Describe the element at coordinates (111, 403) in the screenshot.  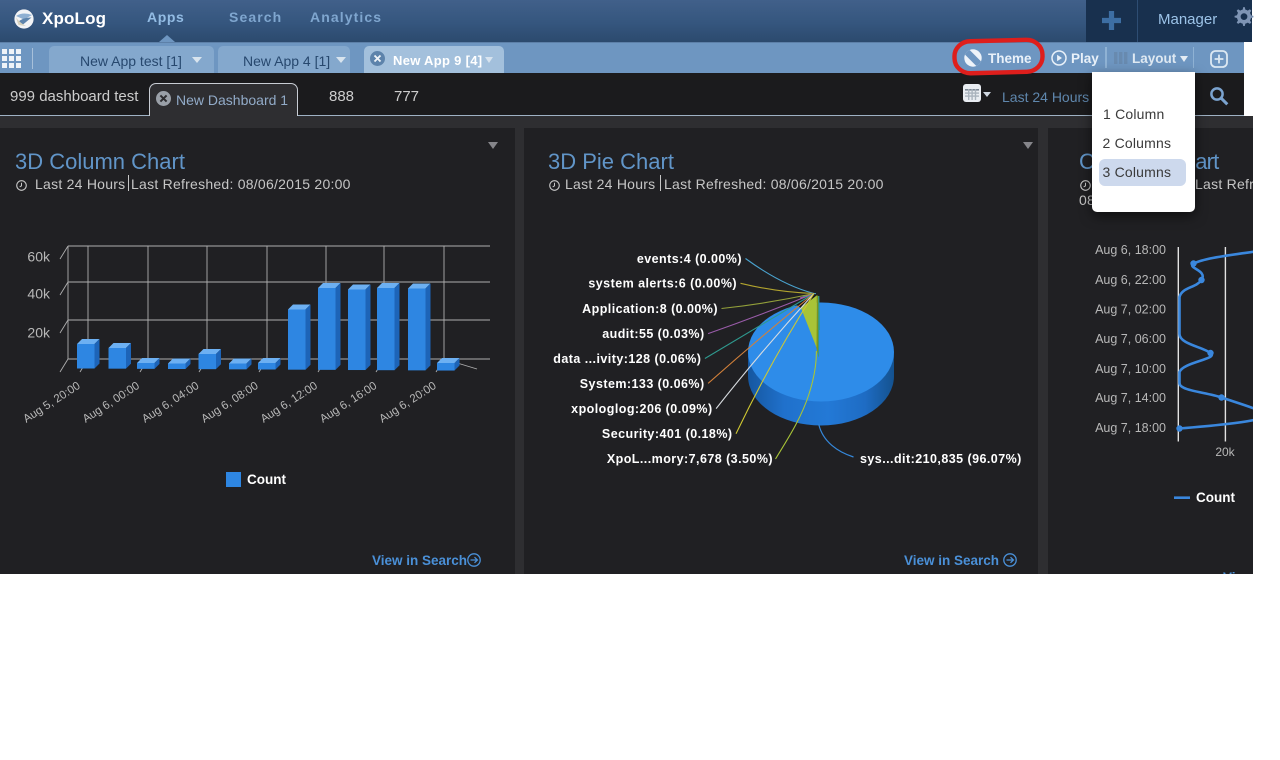
I see `svg-text: Aug 6, 00:00` at that location.